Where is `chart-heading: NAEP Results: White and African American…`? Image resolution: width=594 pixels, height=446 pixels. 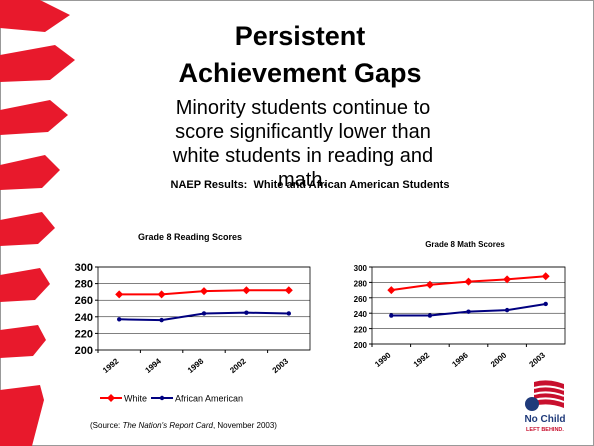
chart-heading: NAEP Results: White and African American… is located at coordinates (310, 185).